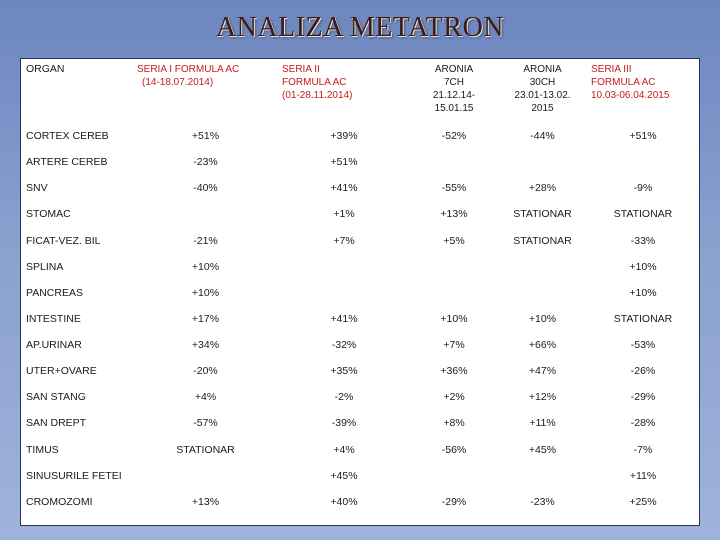  Describe the element at coordinates (205, 91) in the screenshot. I see `header-seria-1: SERIA I FORMULA AC (14-18.07.2014)` at that location.